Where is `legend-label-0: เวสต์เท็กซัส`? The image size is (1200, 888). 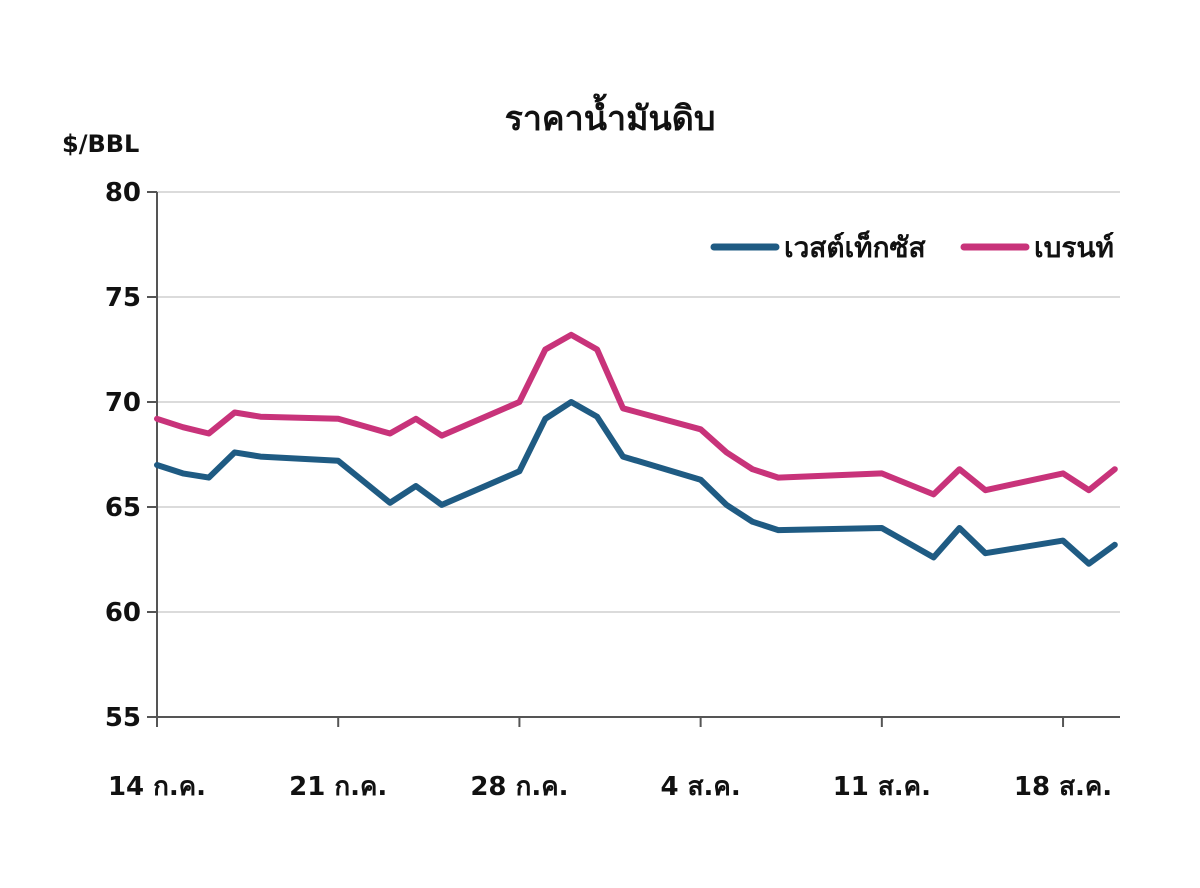 legend-label-0: เวสต์เท็กซัส is located at coordinates (855, 247).